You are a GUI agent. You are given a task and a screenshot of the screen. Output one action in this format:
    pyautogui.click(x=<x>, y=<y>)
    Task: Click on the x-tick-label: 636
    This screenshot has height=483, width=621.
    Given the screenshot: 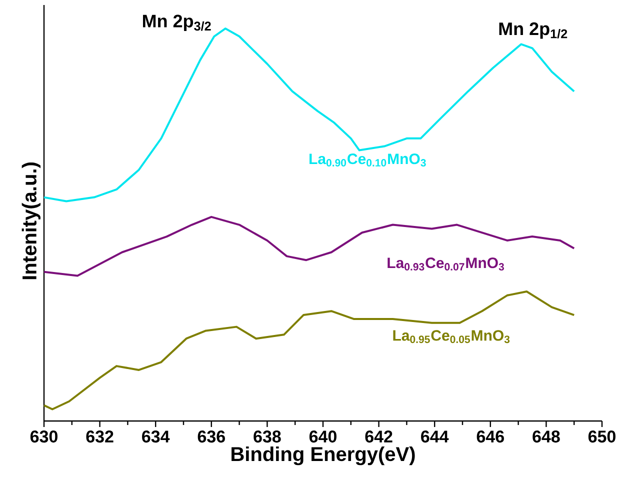 What is the action you would take?
    pyautogui.click(x=211, y=436)
    